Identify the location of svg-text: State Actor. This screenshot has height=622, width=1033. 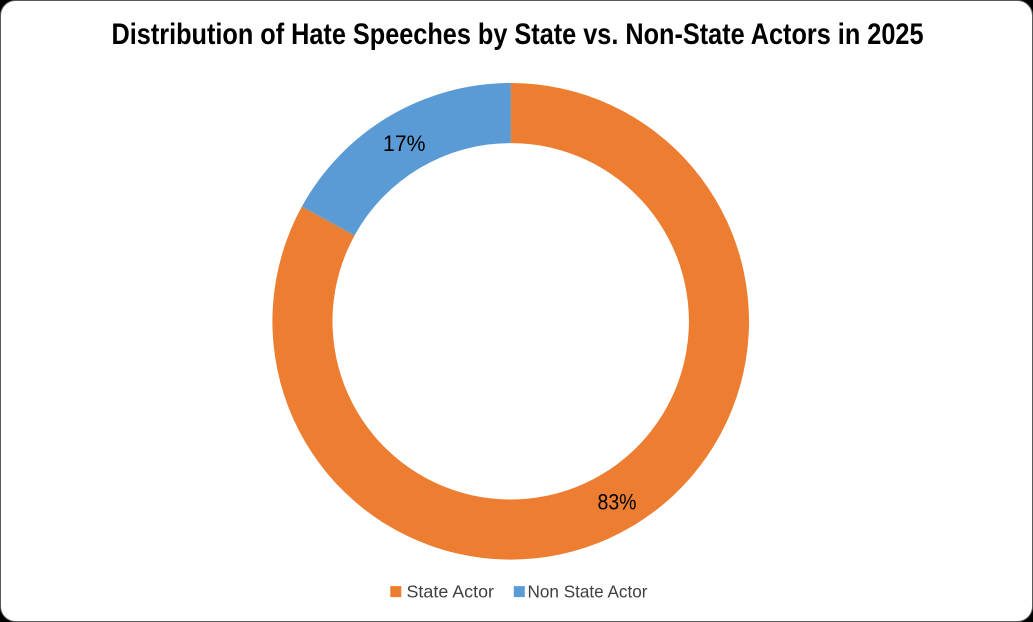
(451, 591).